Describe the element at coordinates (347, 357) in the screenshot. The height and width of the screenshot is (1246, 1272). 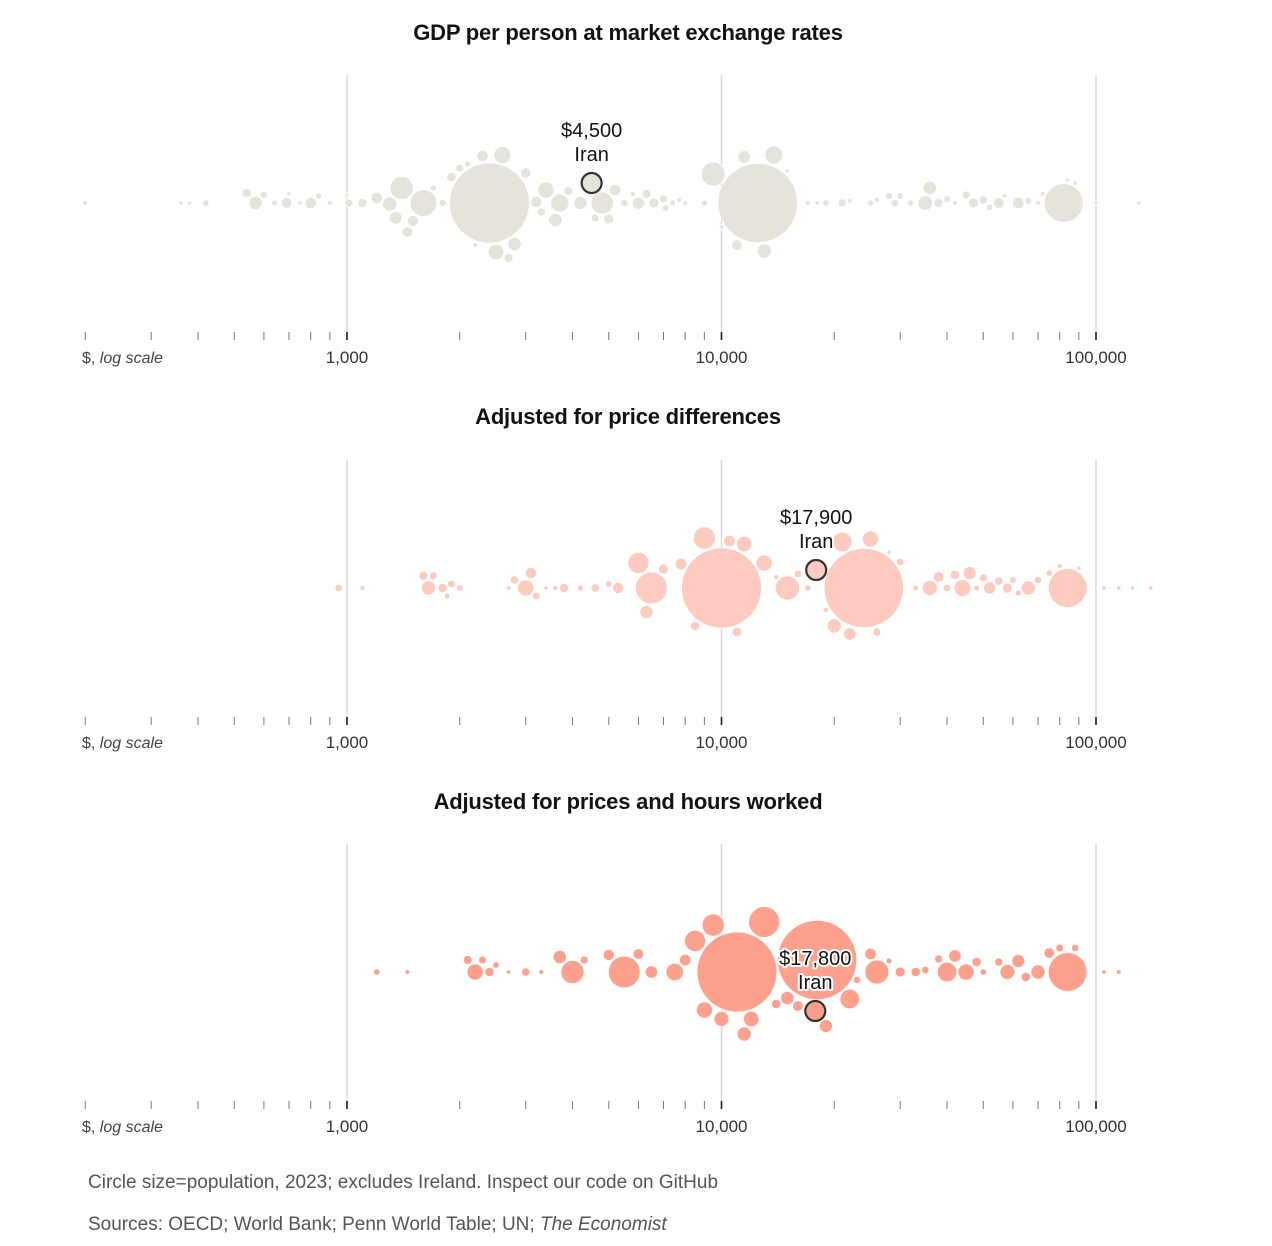
I see `tick-label: 1,000` at that location.